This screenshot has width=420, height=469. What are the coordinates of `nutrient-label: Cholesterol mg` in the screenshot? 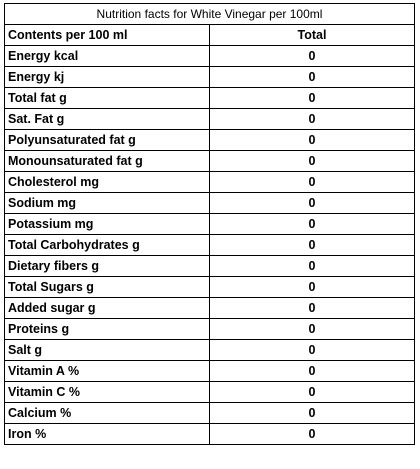 It's located at (107, 182).